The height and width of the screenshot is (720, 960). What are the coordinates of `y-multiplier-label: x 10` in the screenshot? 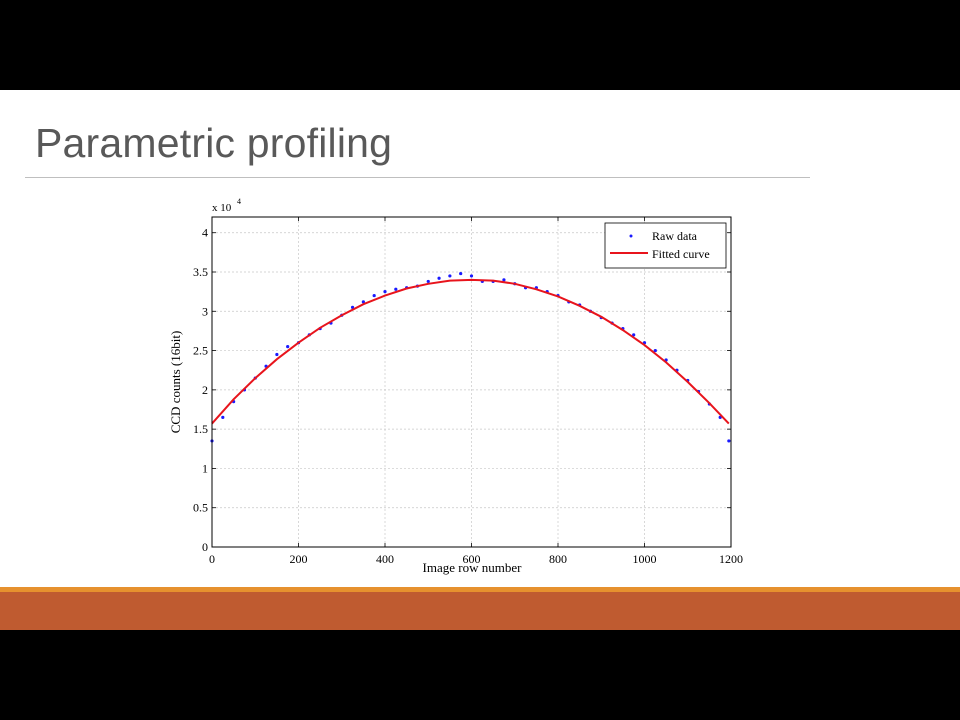 It's located at (222, 208).